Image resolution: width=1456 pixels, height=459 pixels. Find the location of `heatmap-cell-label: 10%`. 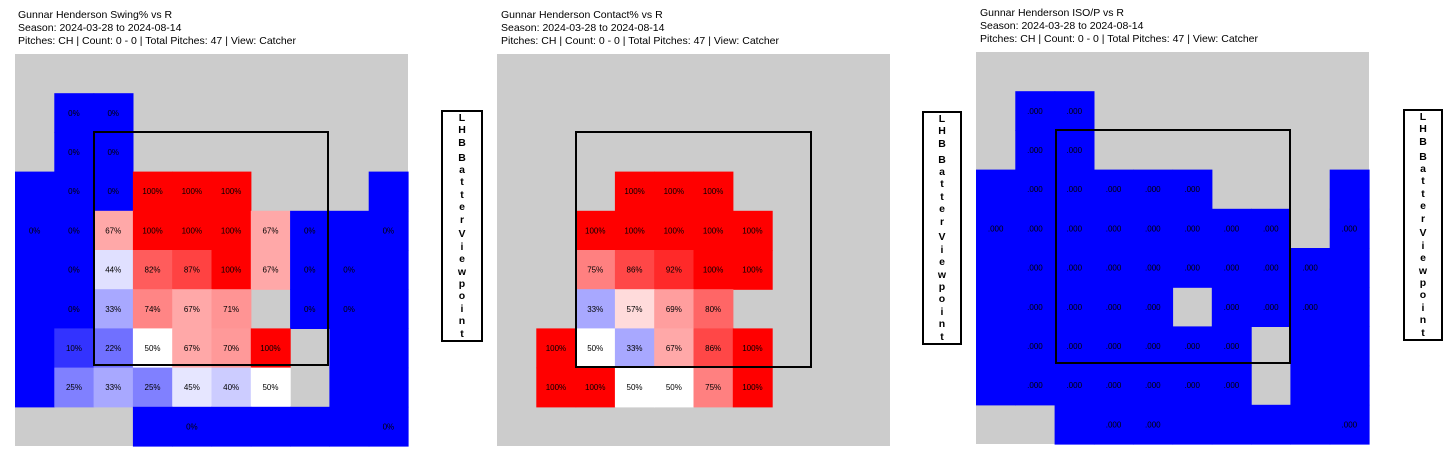

heatmap-cell-label: 10% is located at coordinates (74, 348).